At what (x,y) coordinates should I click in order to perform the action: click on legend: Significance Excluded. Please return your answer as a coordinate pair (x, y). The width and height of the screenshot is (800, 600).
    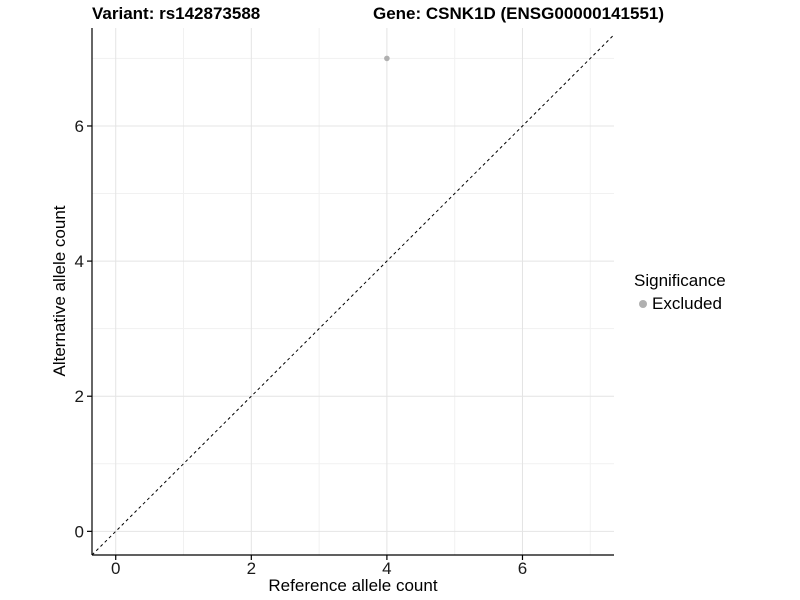
    Looking at the image, I should click on (680, 292).